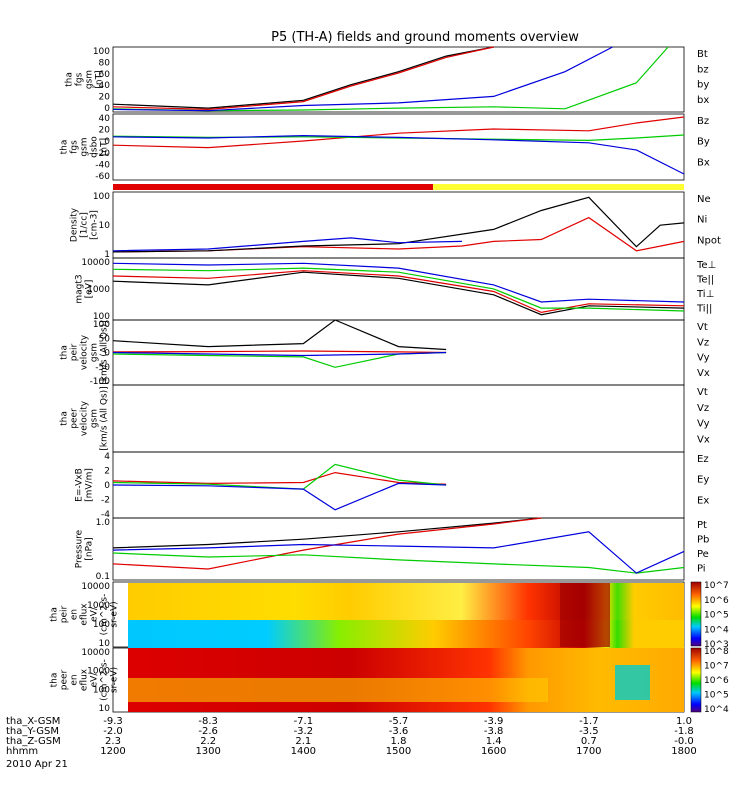 The height and width of the screenshot is (800, 750). Describe the element at coordinates (632, 682) in the screenshot. I see `electron-spectrogram-hole` at that location.